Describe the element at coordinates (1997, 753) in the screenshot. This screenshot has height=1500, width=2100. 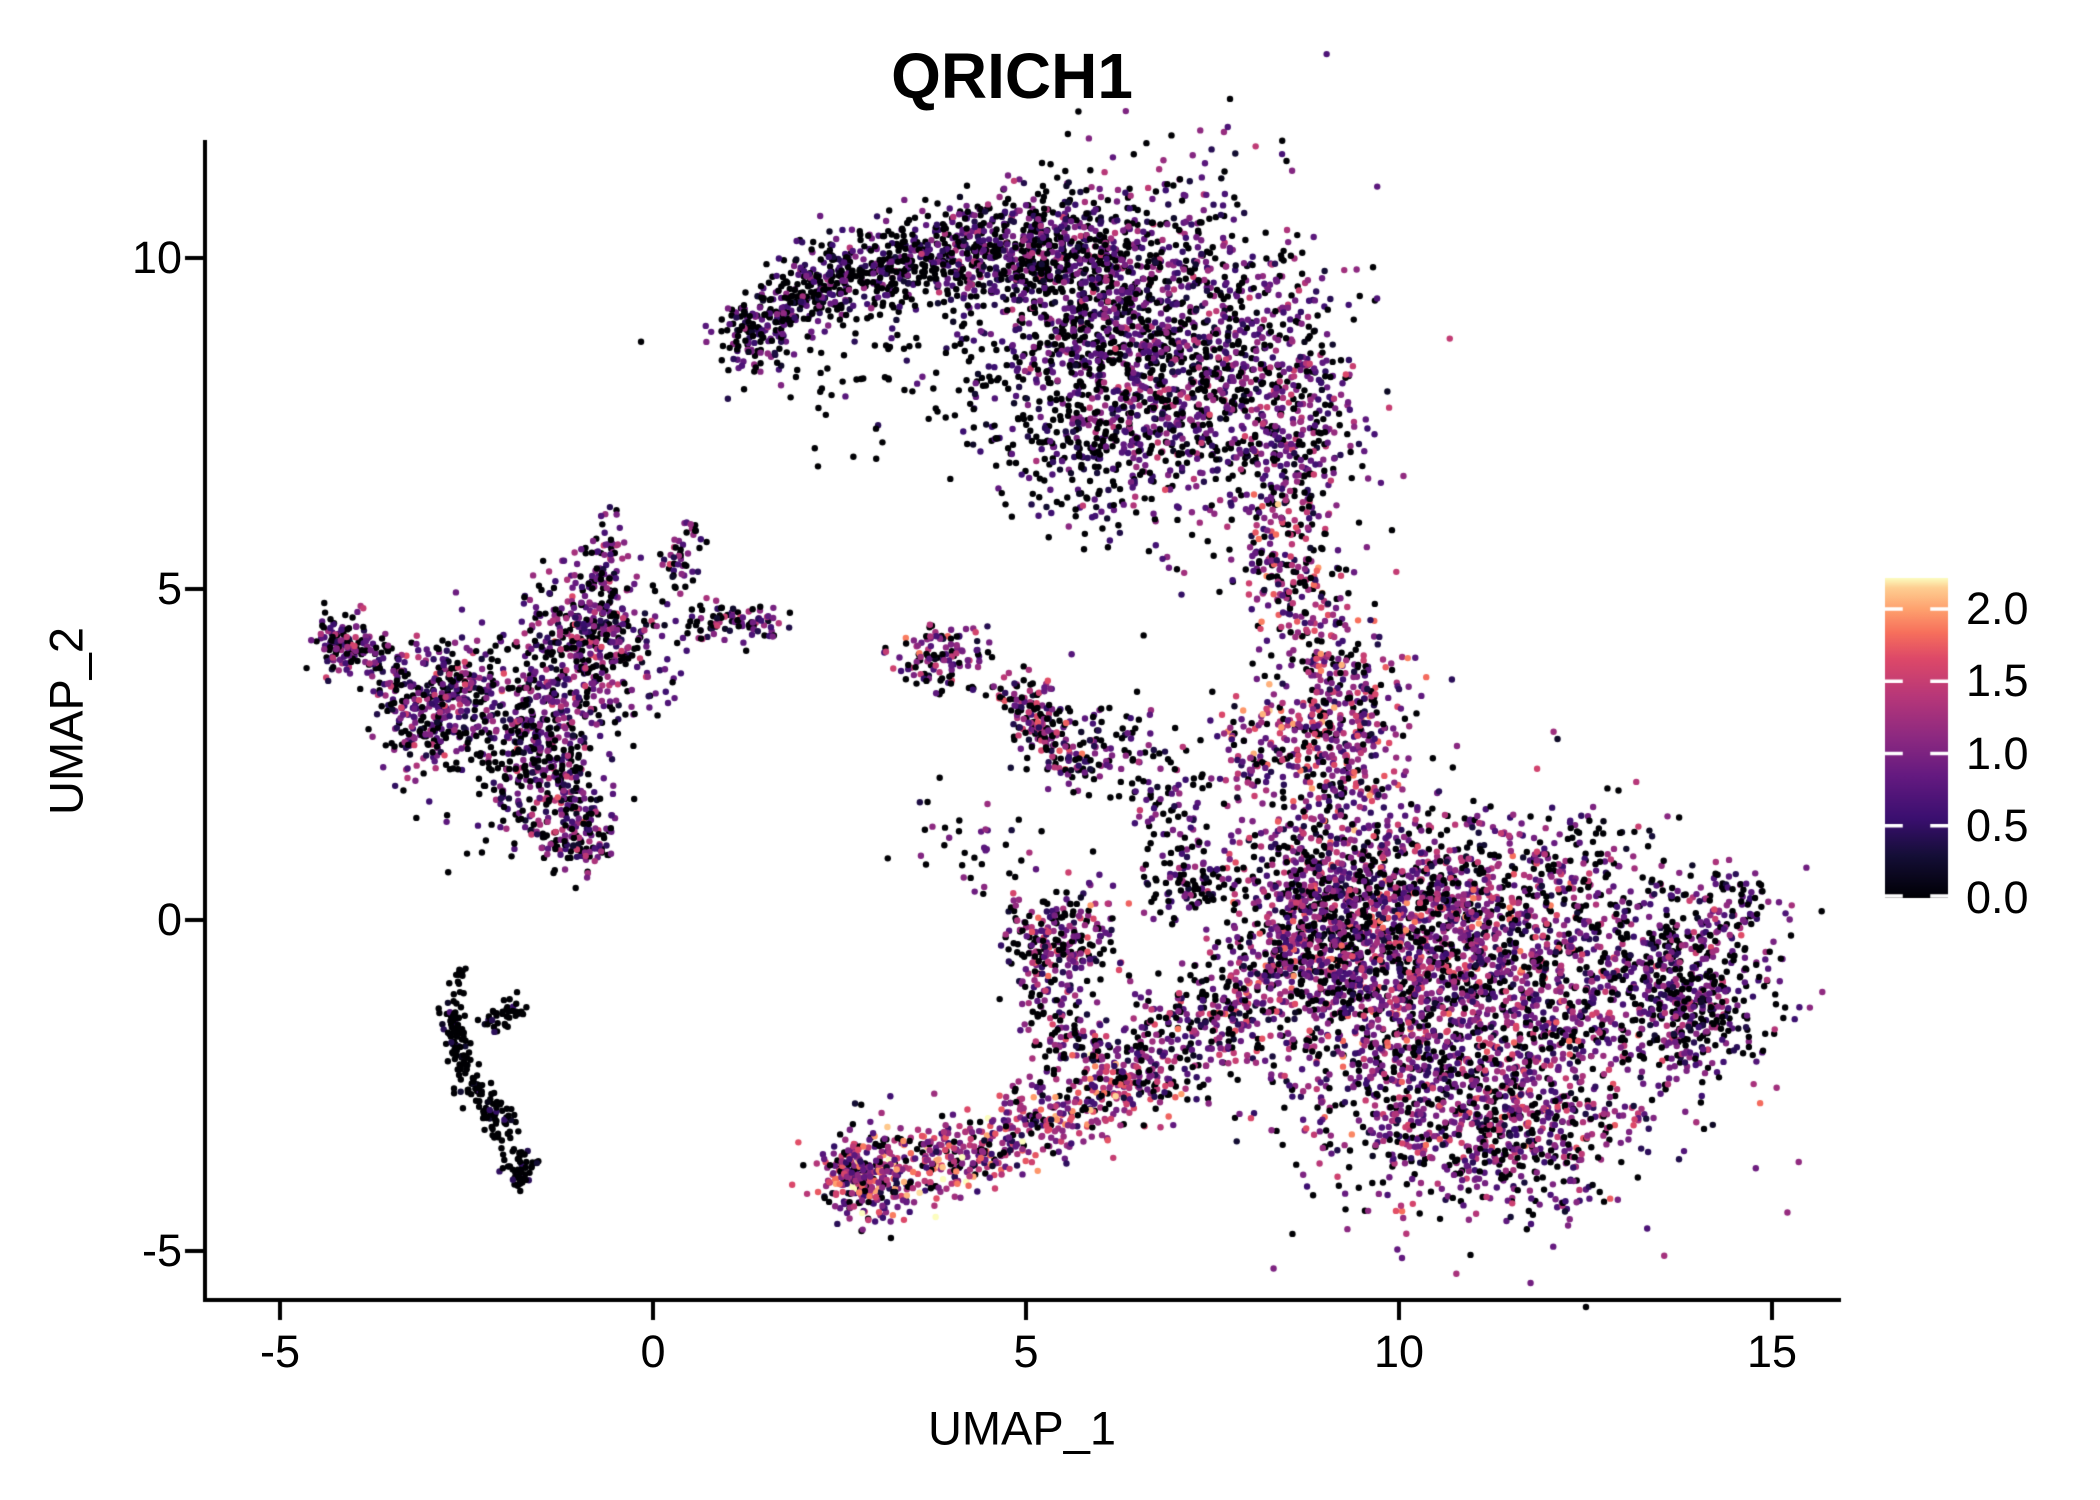
I see `colorbar-tick-label-2: 1.0` at that location.